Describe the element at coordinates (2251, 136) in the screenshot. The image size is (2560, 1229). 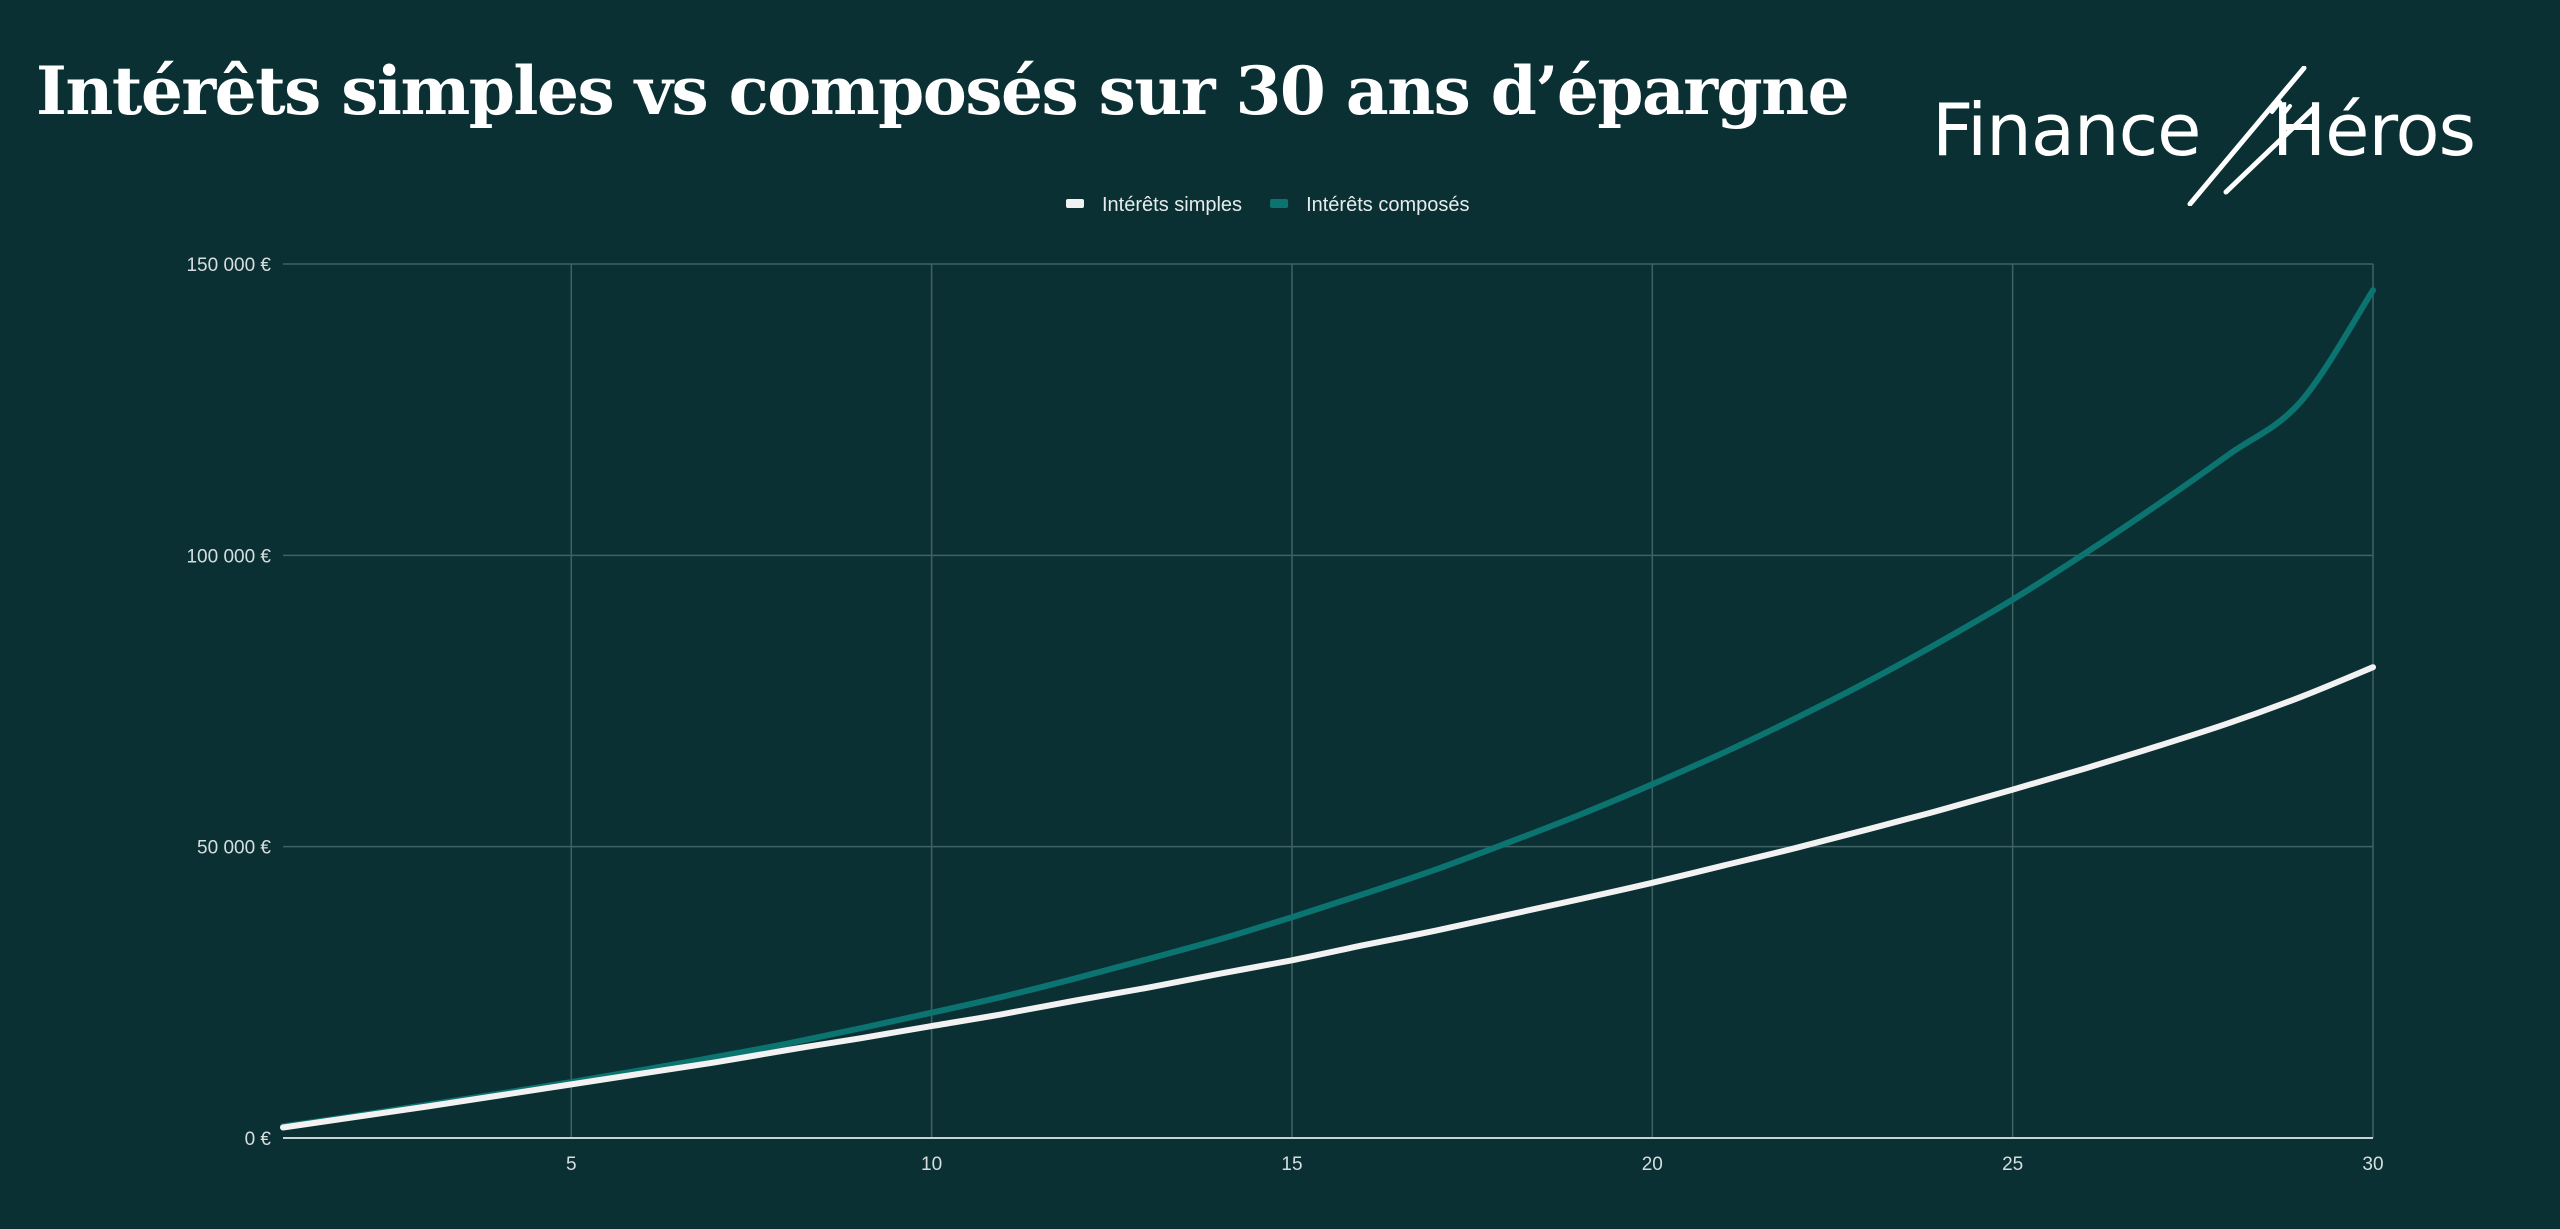
I see `double-slash-logo-icon` at that location.